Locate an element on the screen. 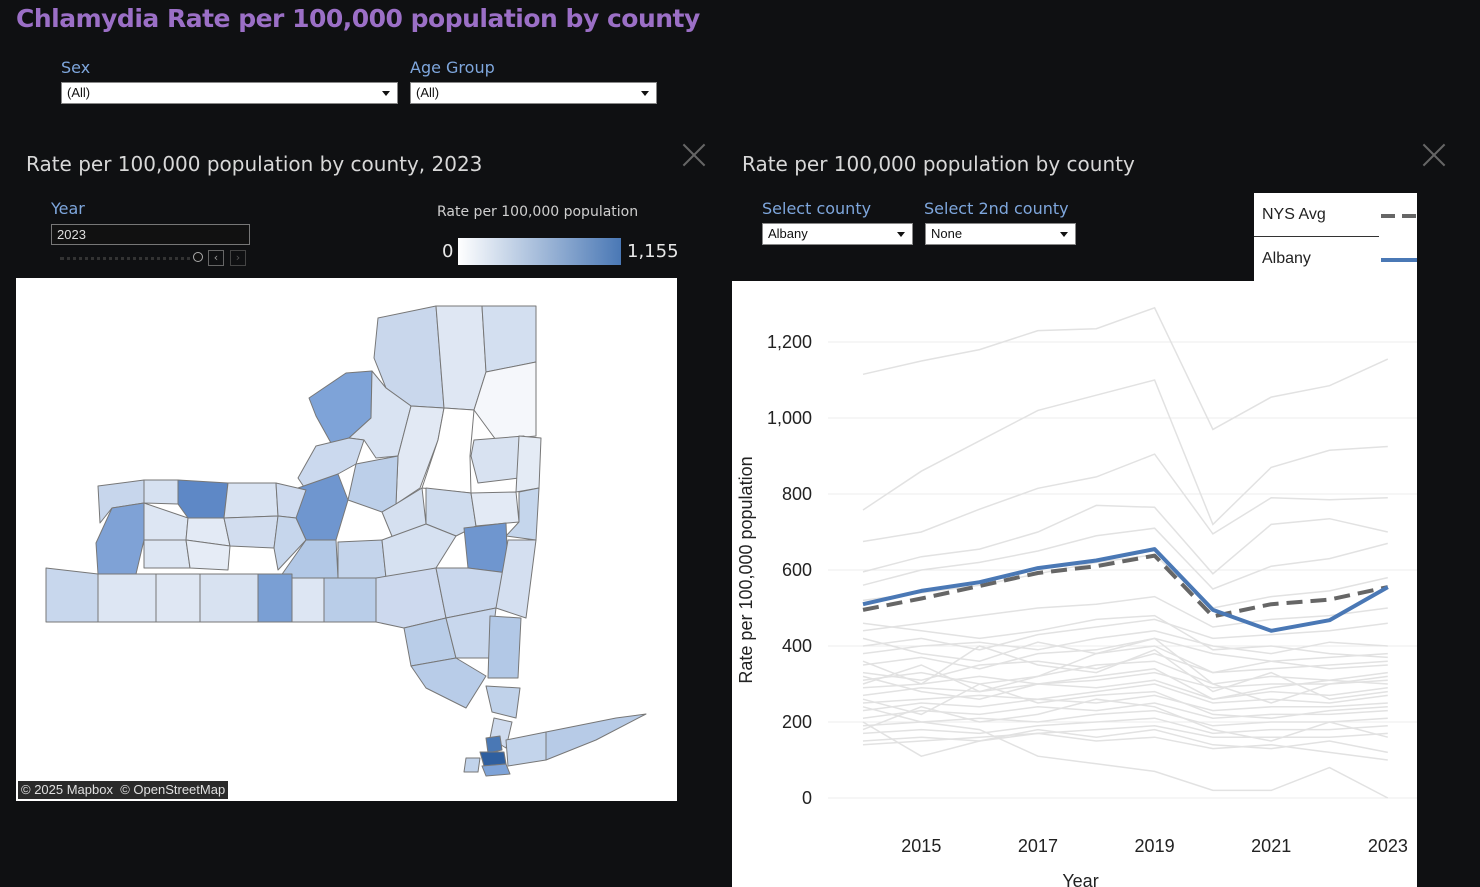  year-slider-track is located at coordinates (129, 258).